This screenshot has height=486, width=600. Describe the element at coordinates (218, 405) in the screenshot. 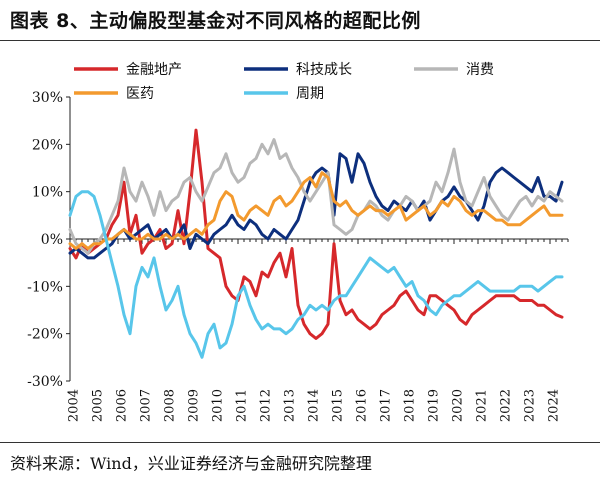

I see `x-tick-label: 2010` at that location.